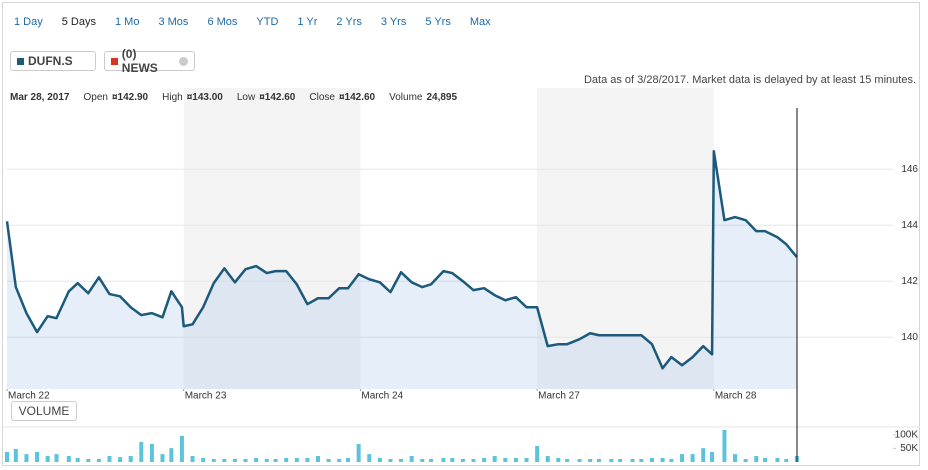 This screenshot has height=470, width=928. I want to click on volume-button: VOLUME, so click(44, 411).